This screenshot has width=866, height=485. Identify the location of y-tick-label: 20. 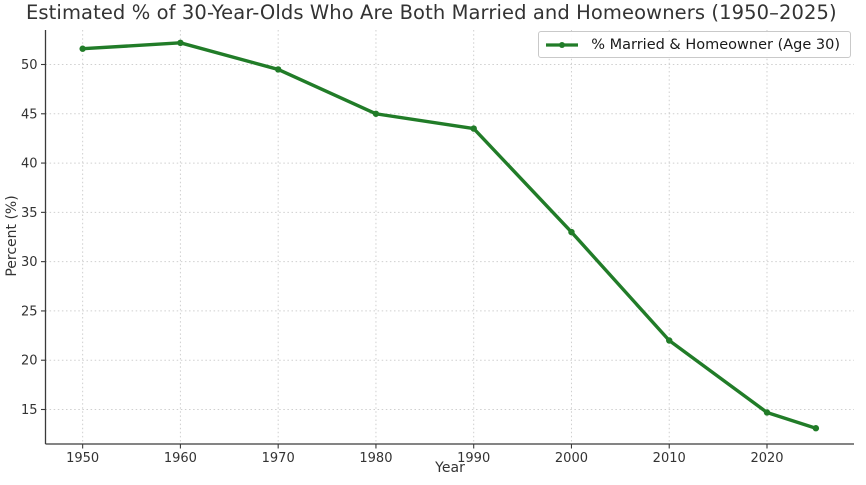
(29, 361).